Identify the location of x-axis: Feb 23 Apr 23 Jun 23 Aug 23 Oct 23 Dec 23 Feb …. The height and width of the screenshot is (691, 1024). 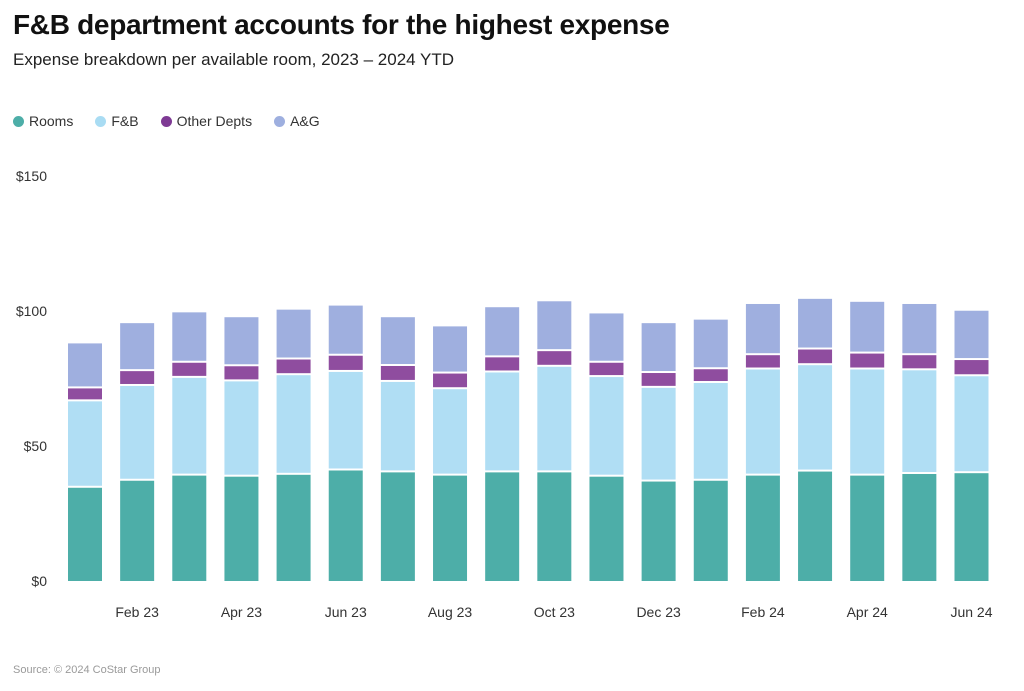
(553, 612).